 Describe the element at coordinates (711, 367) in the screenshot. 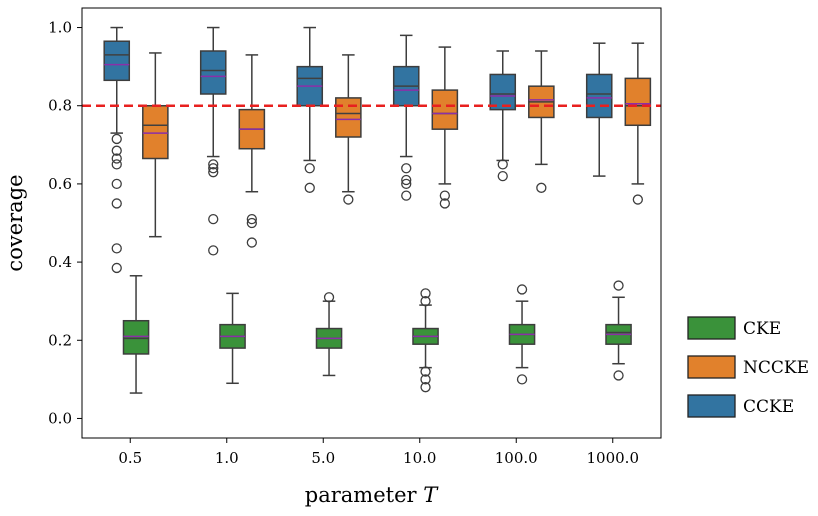

I see `legend-swatch-nccke` at that location.